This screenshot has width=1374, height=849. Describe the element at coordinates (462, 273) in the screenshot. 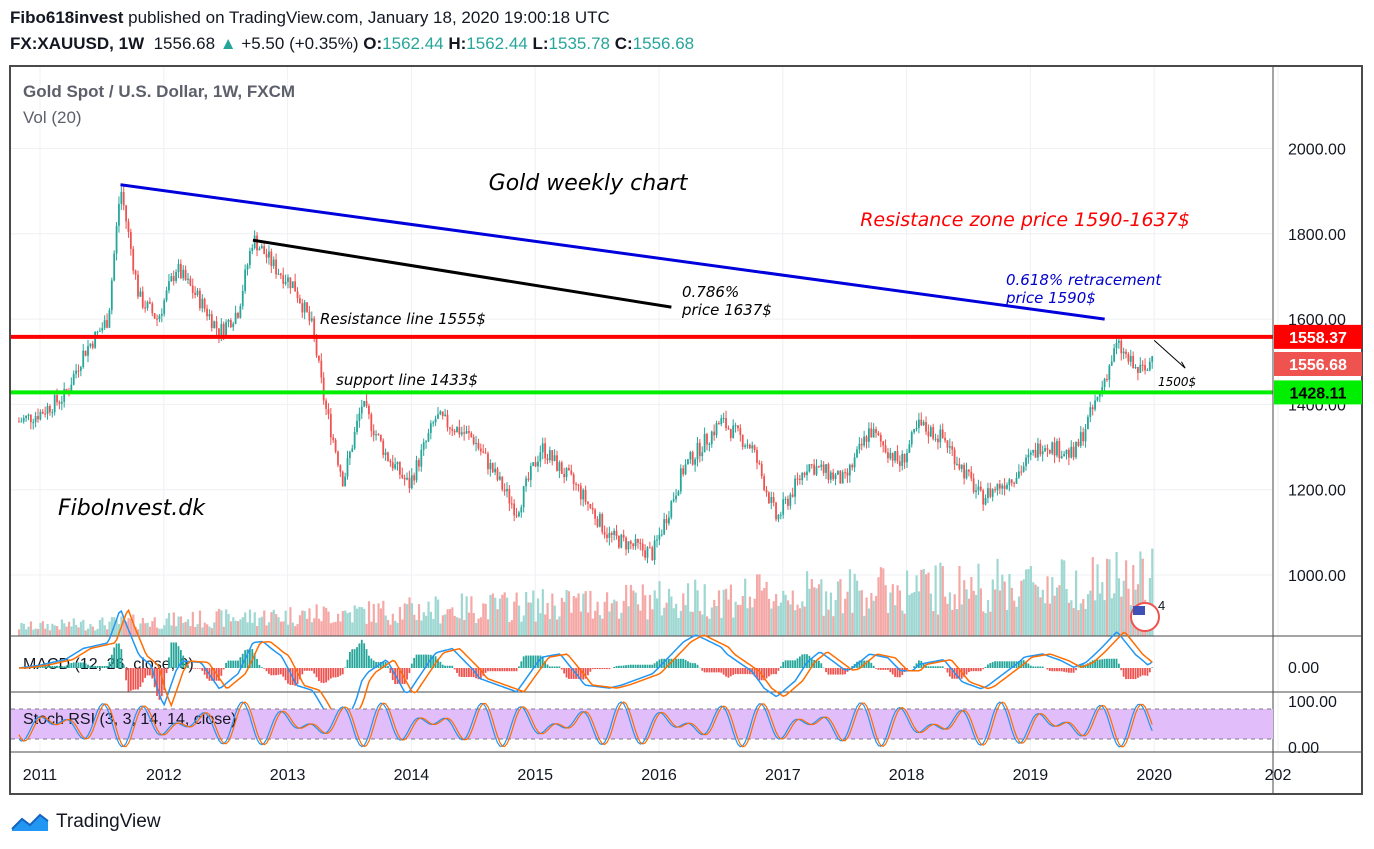

I see `black-trendline` at that location.